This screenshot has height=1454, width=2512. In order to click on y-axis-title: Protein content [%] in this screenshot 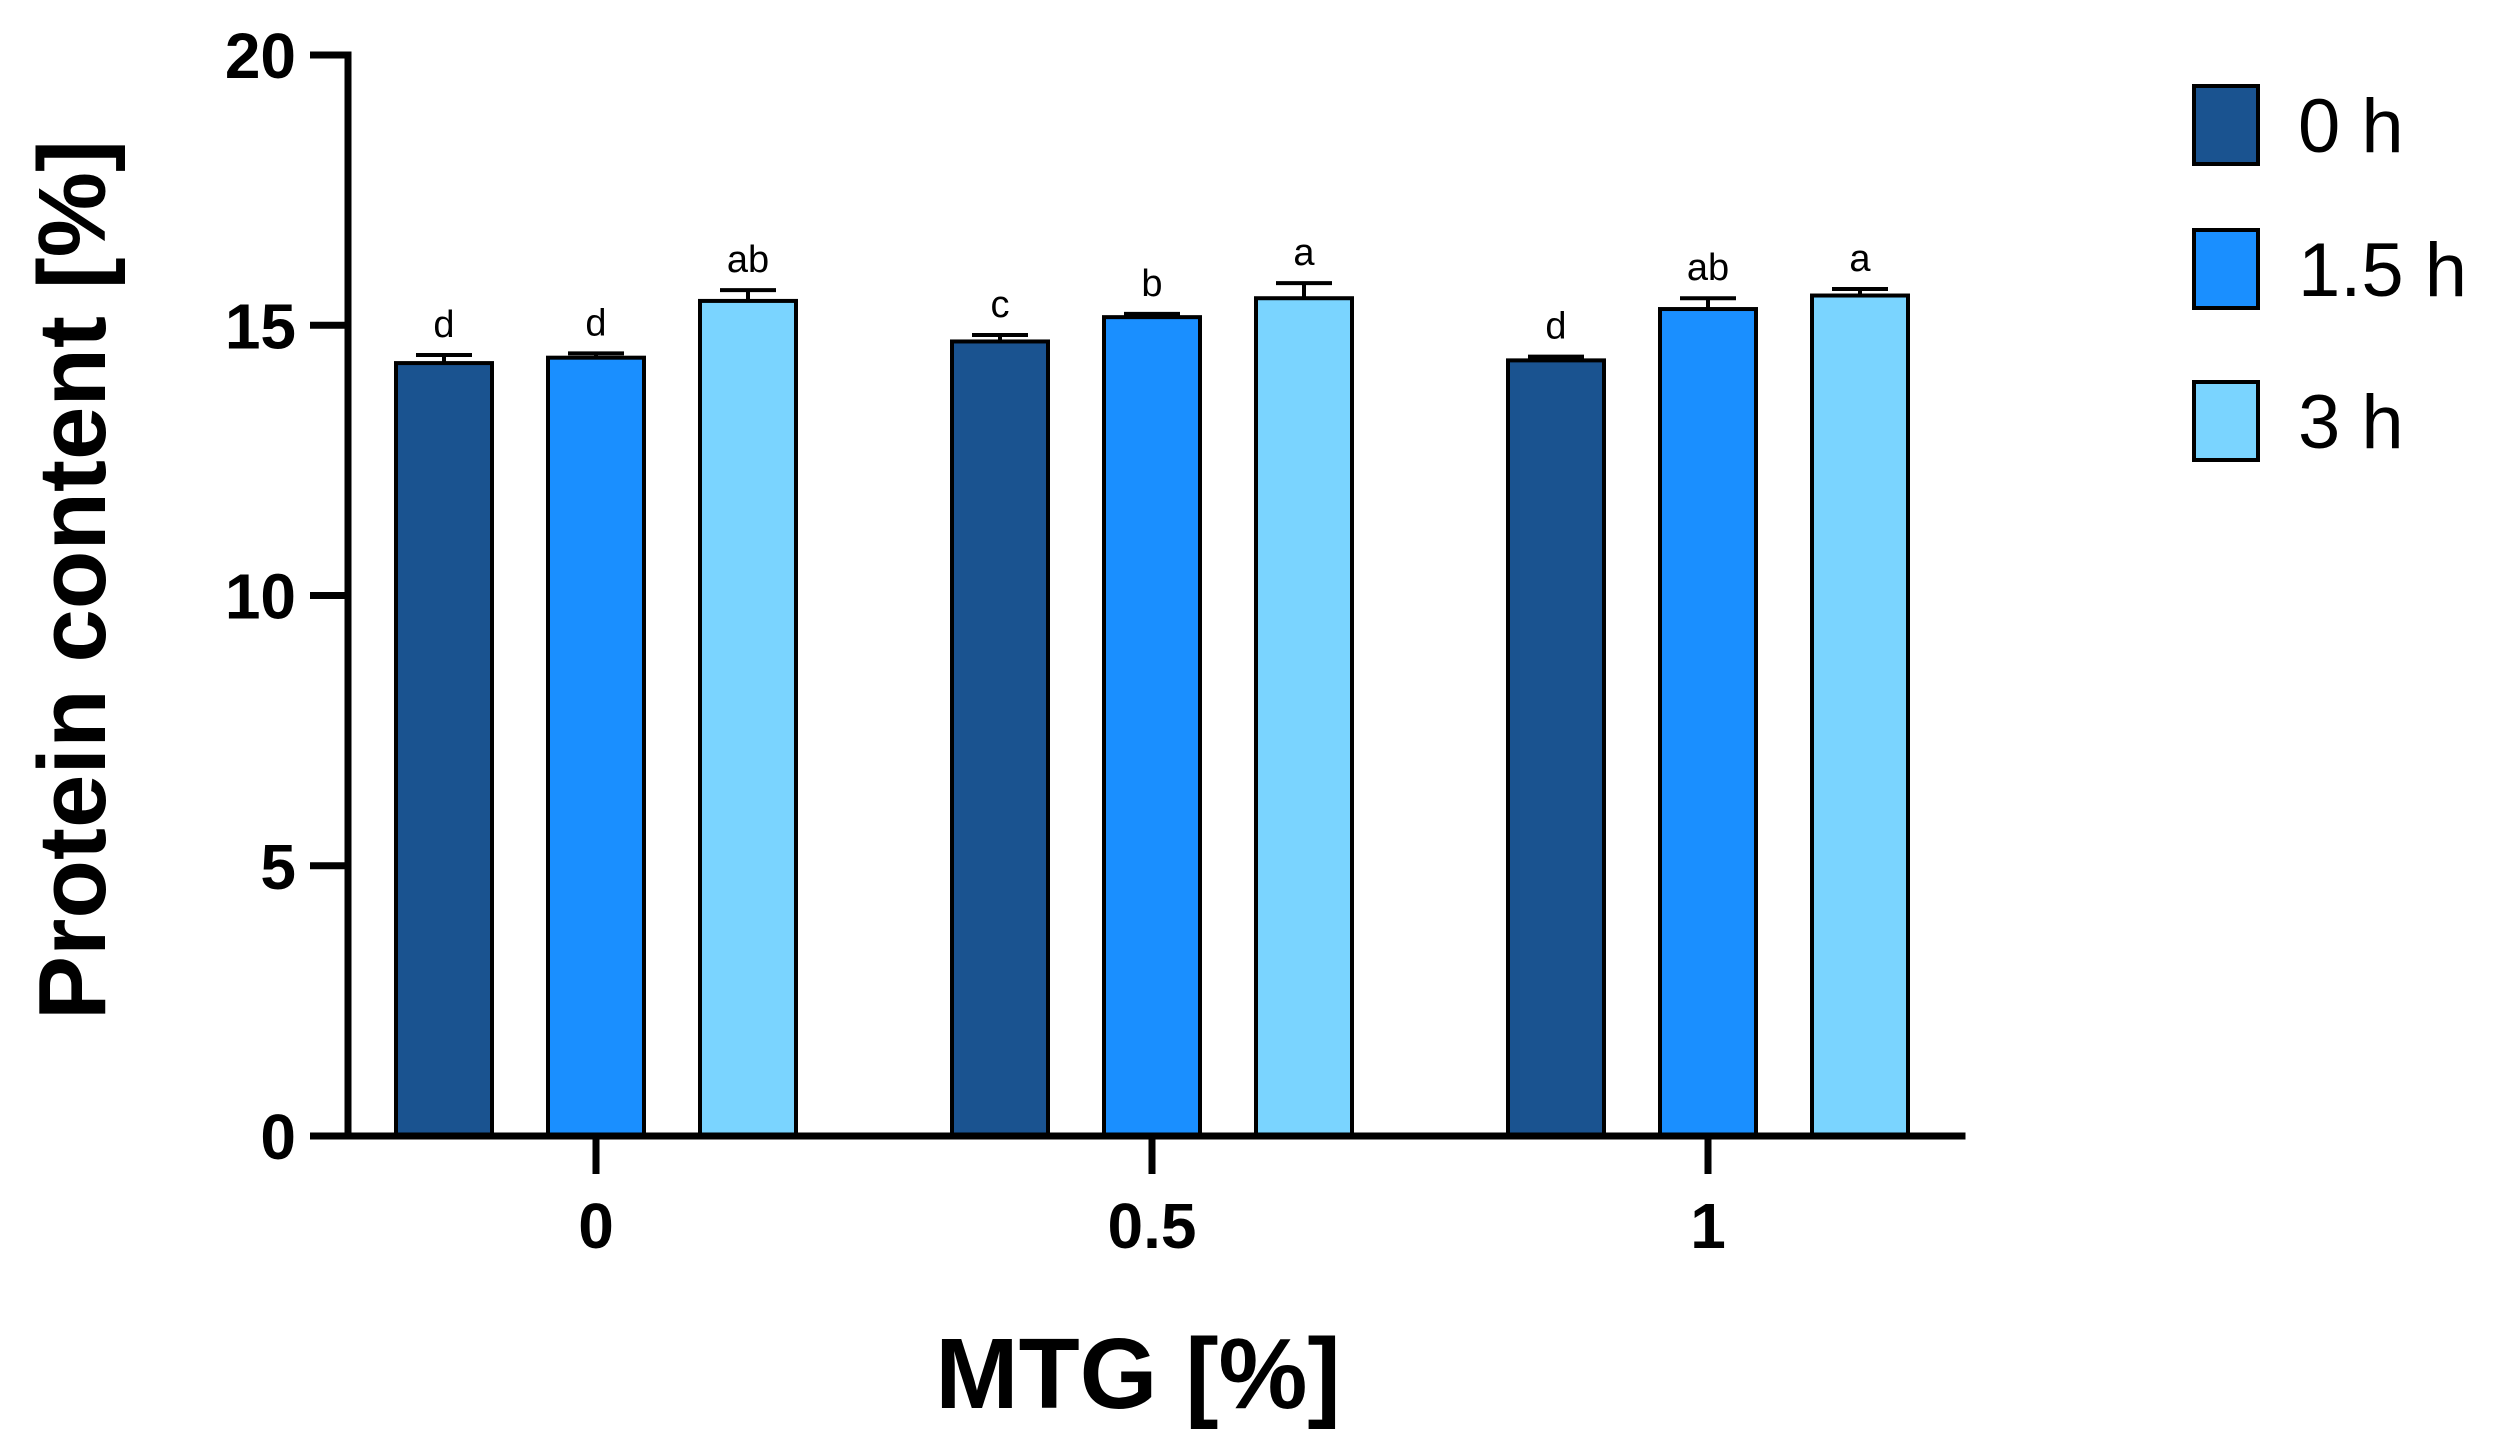, I will do `click(72, 580)`.